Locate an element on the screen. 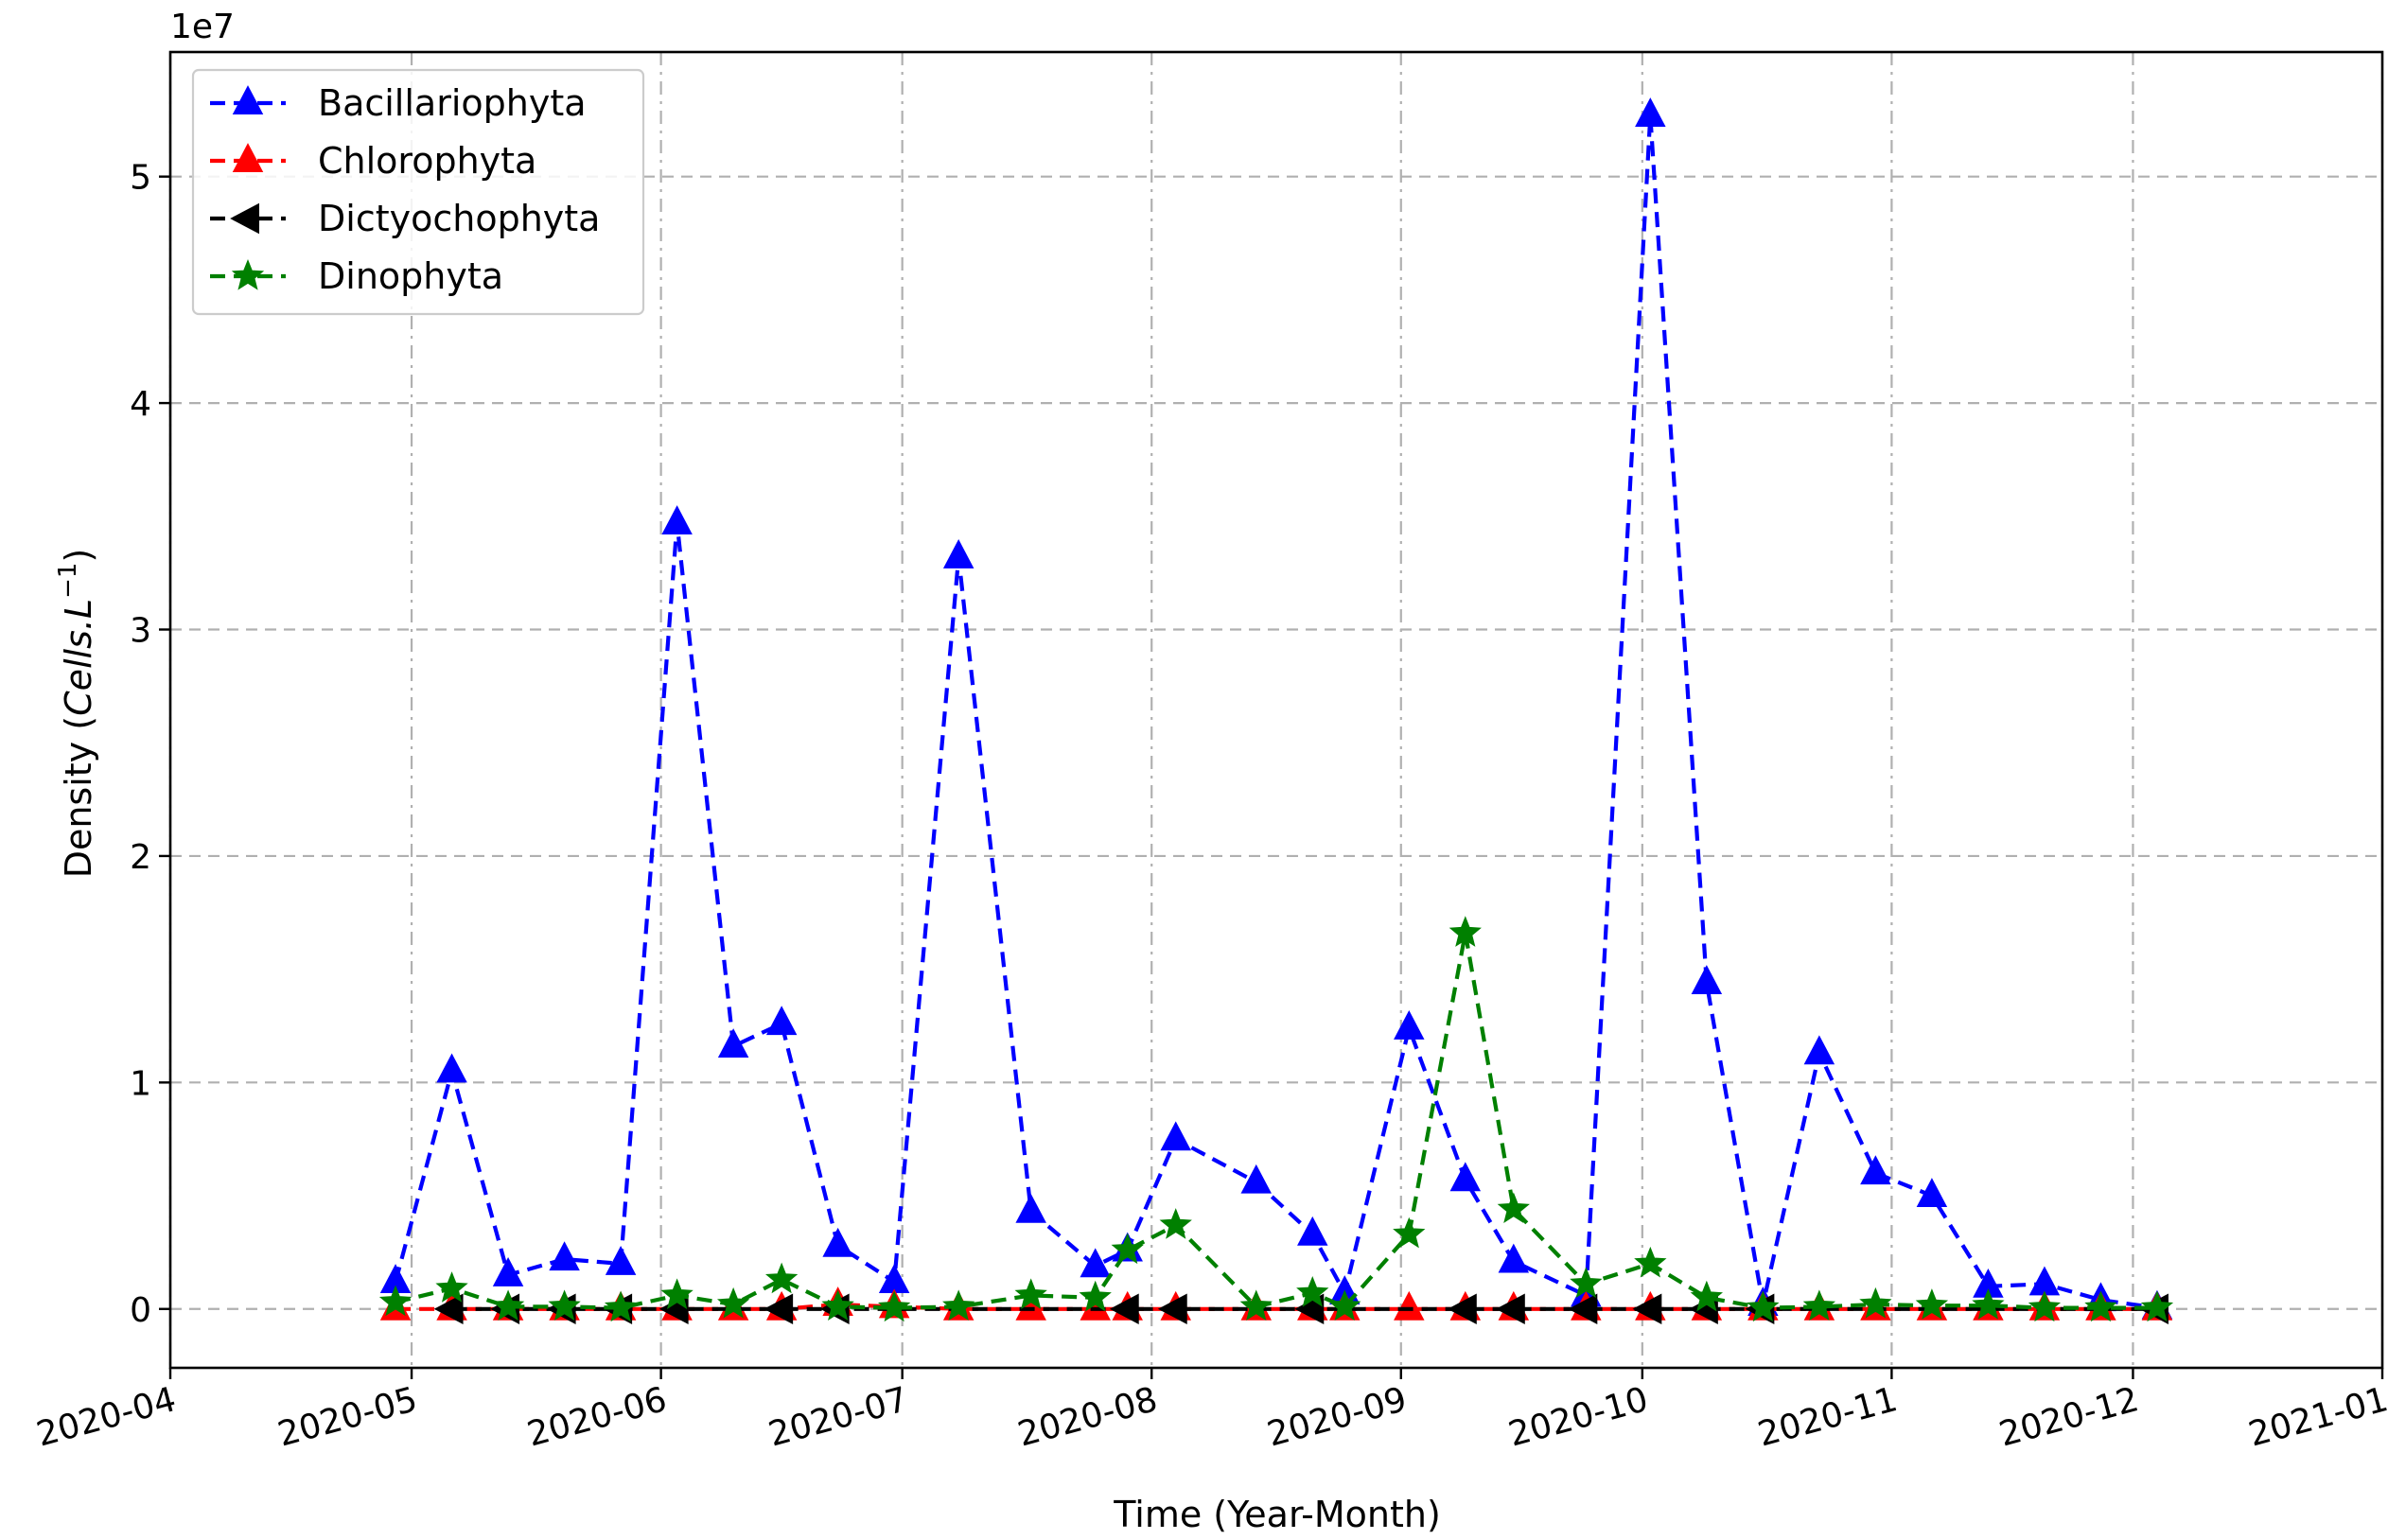  legend-entry: Chlorophyta is located at coordinates (373, 161).